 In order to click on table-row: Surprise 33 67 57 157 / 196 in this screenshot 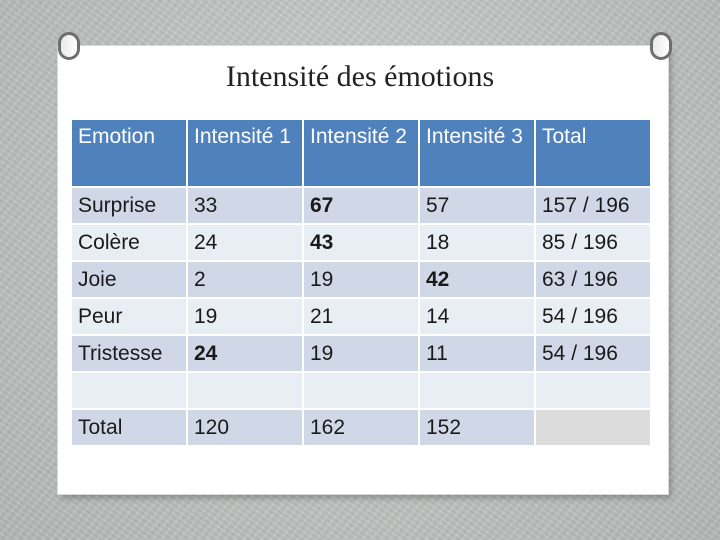, I will do `click(361, 205)`.